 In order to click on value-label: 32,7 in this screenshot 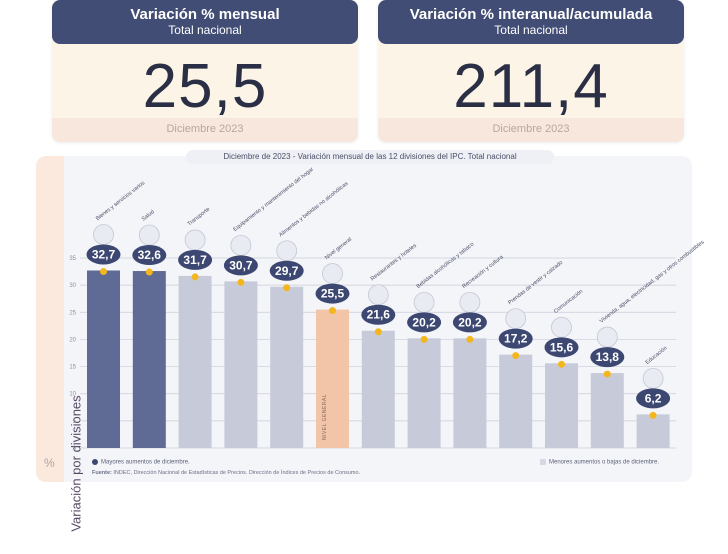, I will do `click(104, 254)`.